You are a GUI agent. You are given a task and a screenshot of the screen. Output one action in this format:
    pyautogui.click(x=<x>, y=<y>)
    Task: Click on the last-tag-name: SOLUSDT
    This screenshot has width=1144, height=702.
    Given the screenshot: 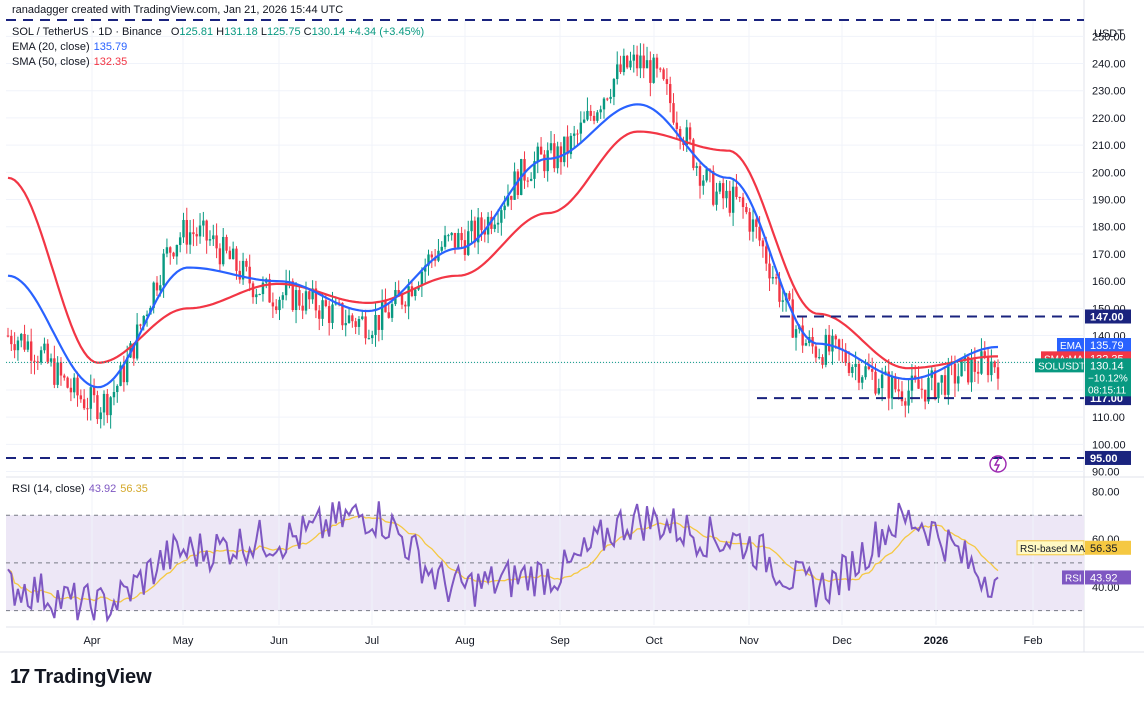 What is the action you would take?
    pyautogui.click(x=1061, y=366)
    